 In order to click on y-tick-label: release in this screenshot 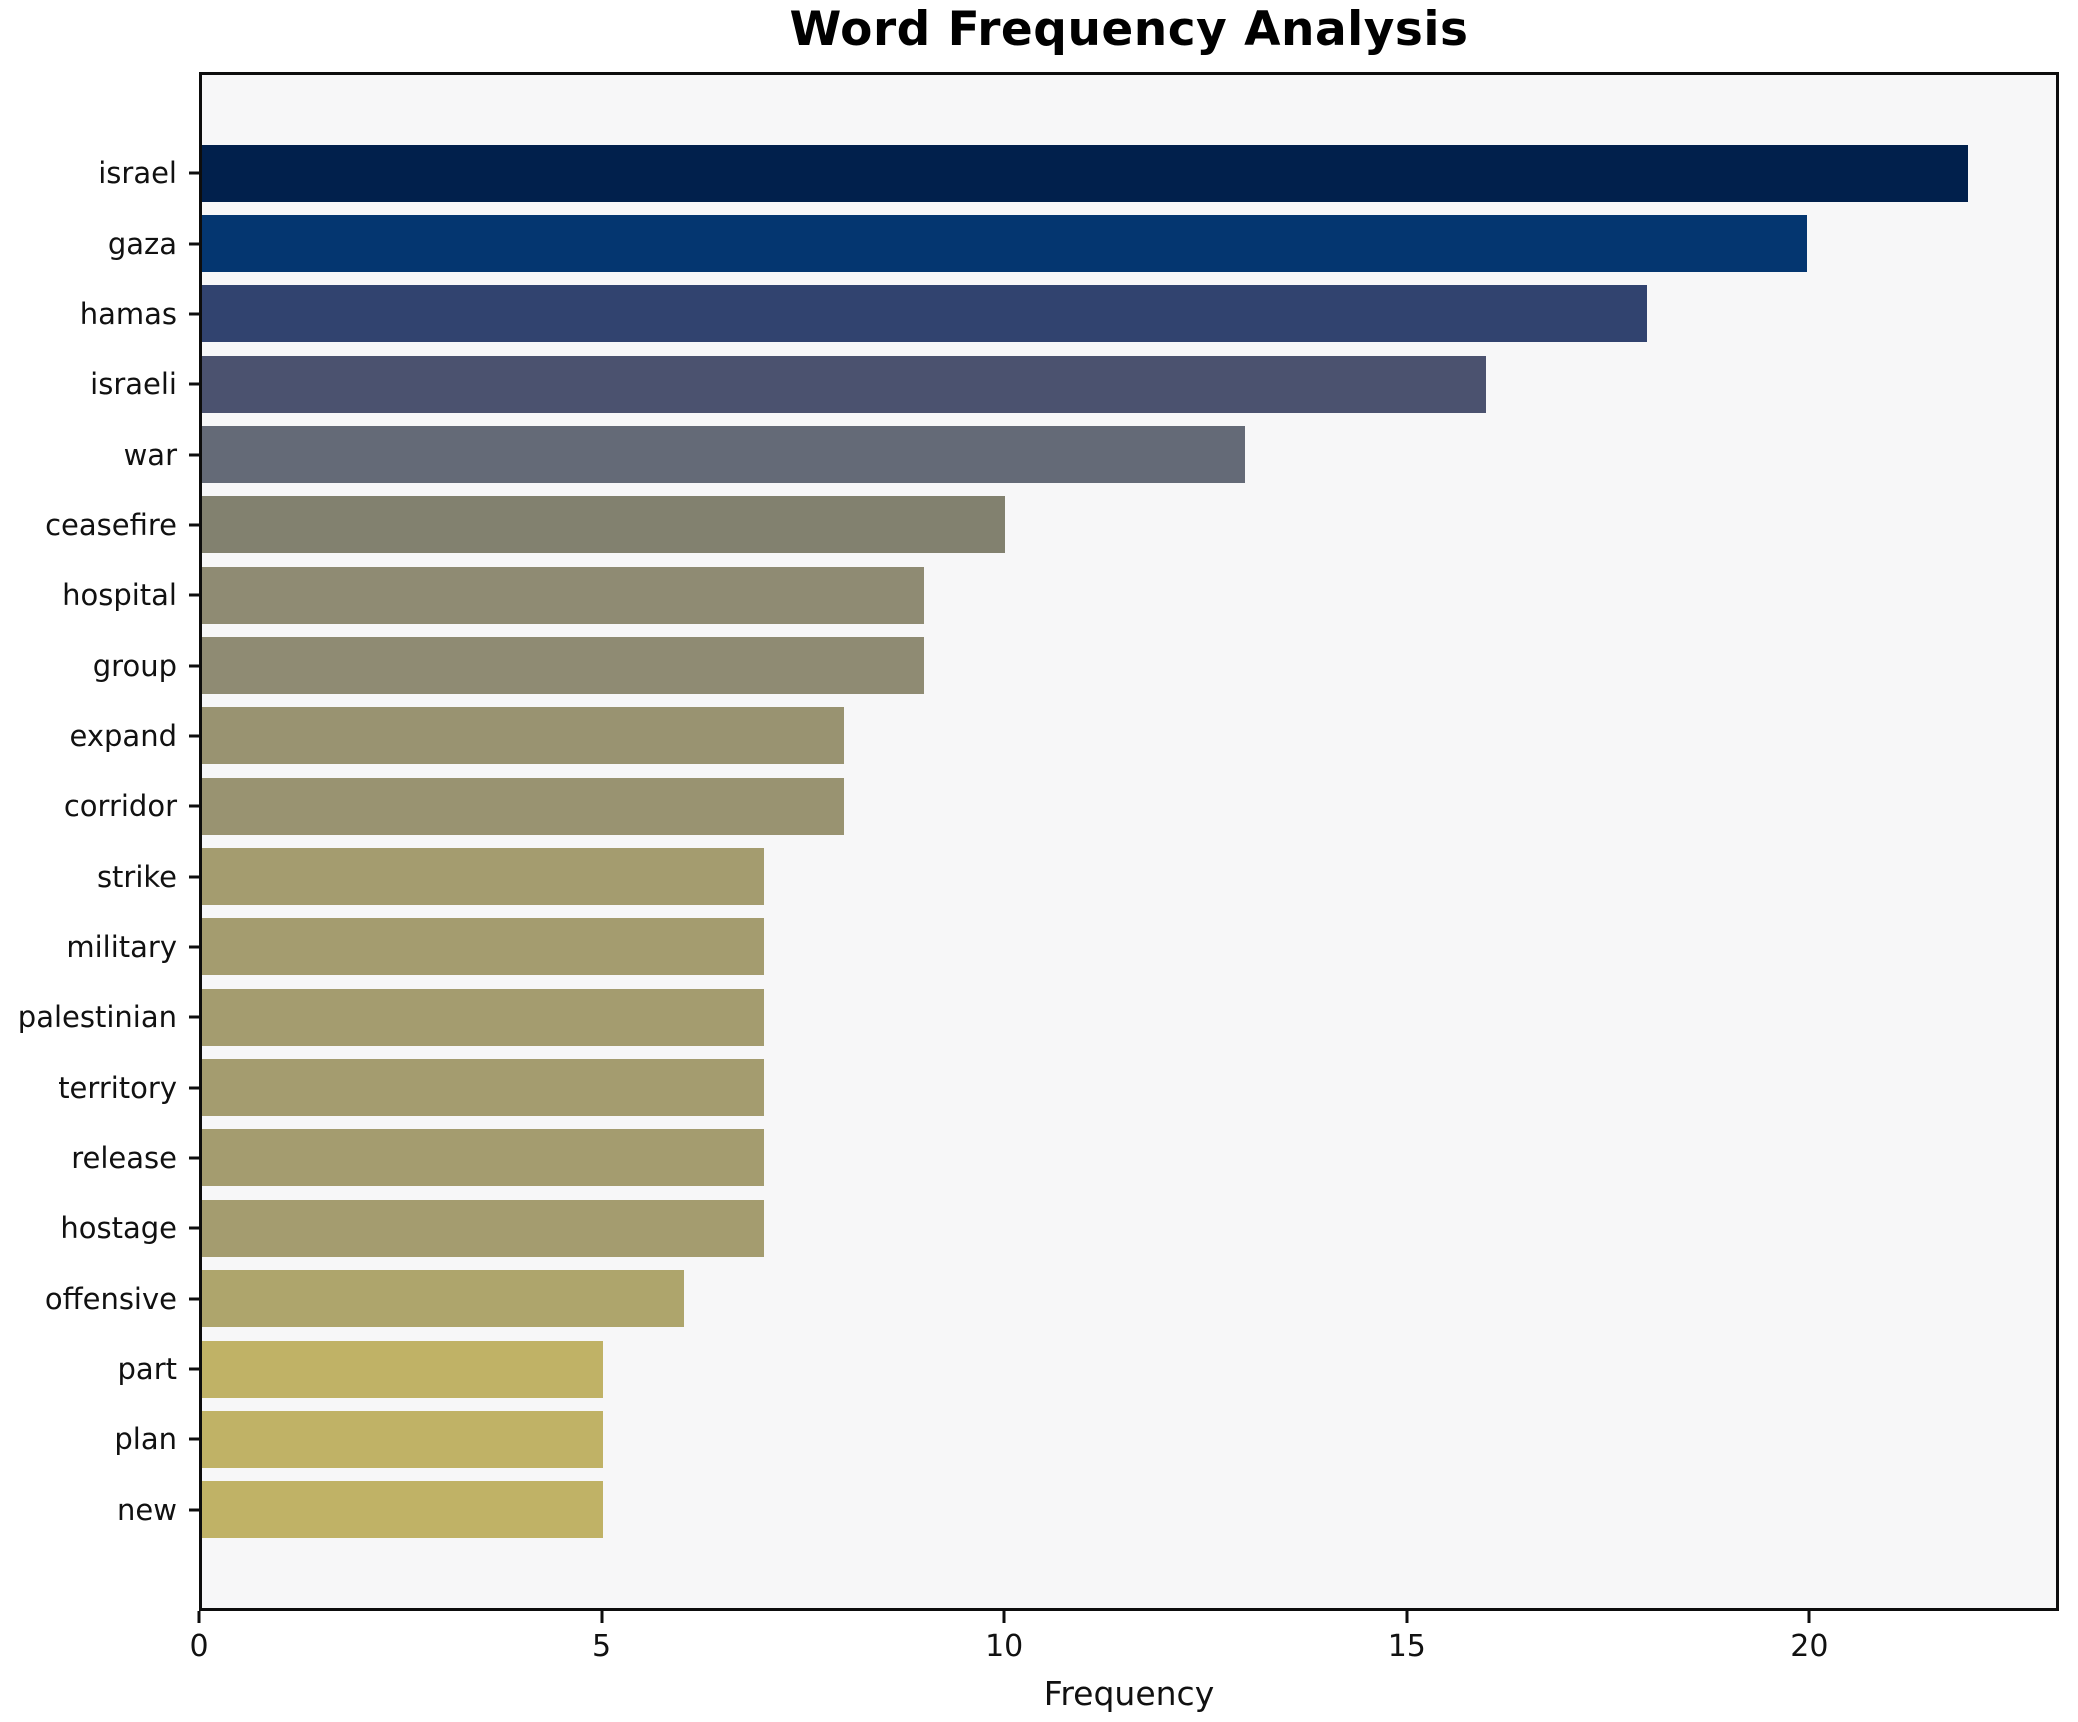, I will do `click(124, 1157)`.